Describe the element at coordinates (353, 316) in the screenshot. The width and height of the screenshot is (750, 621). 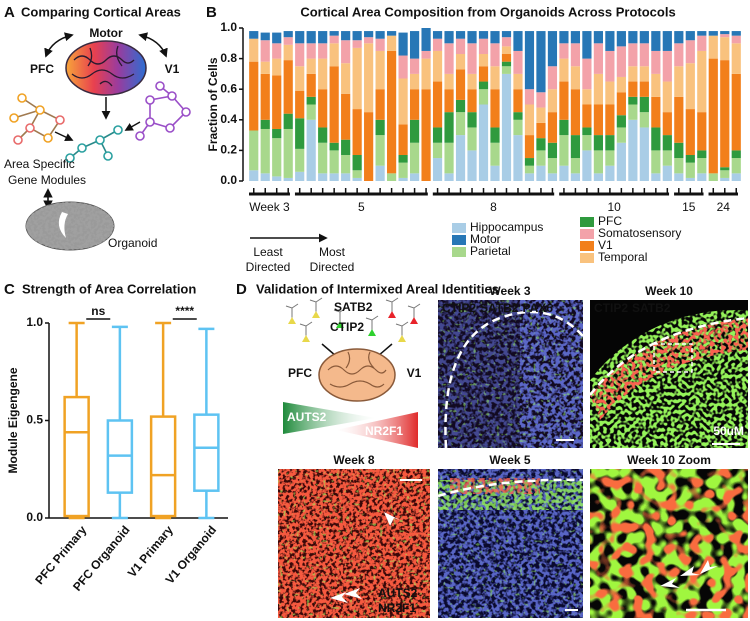
I see `dendrites` at that location.